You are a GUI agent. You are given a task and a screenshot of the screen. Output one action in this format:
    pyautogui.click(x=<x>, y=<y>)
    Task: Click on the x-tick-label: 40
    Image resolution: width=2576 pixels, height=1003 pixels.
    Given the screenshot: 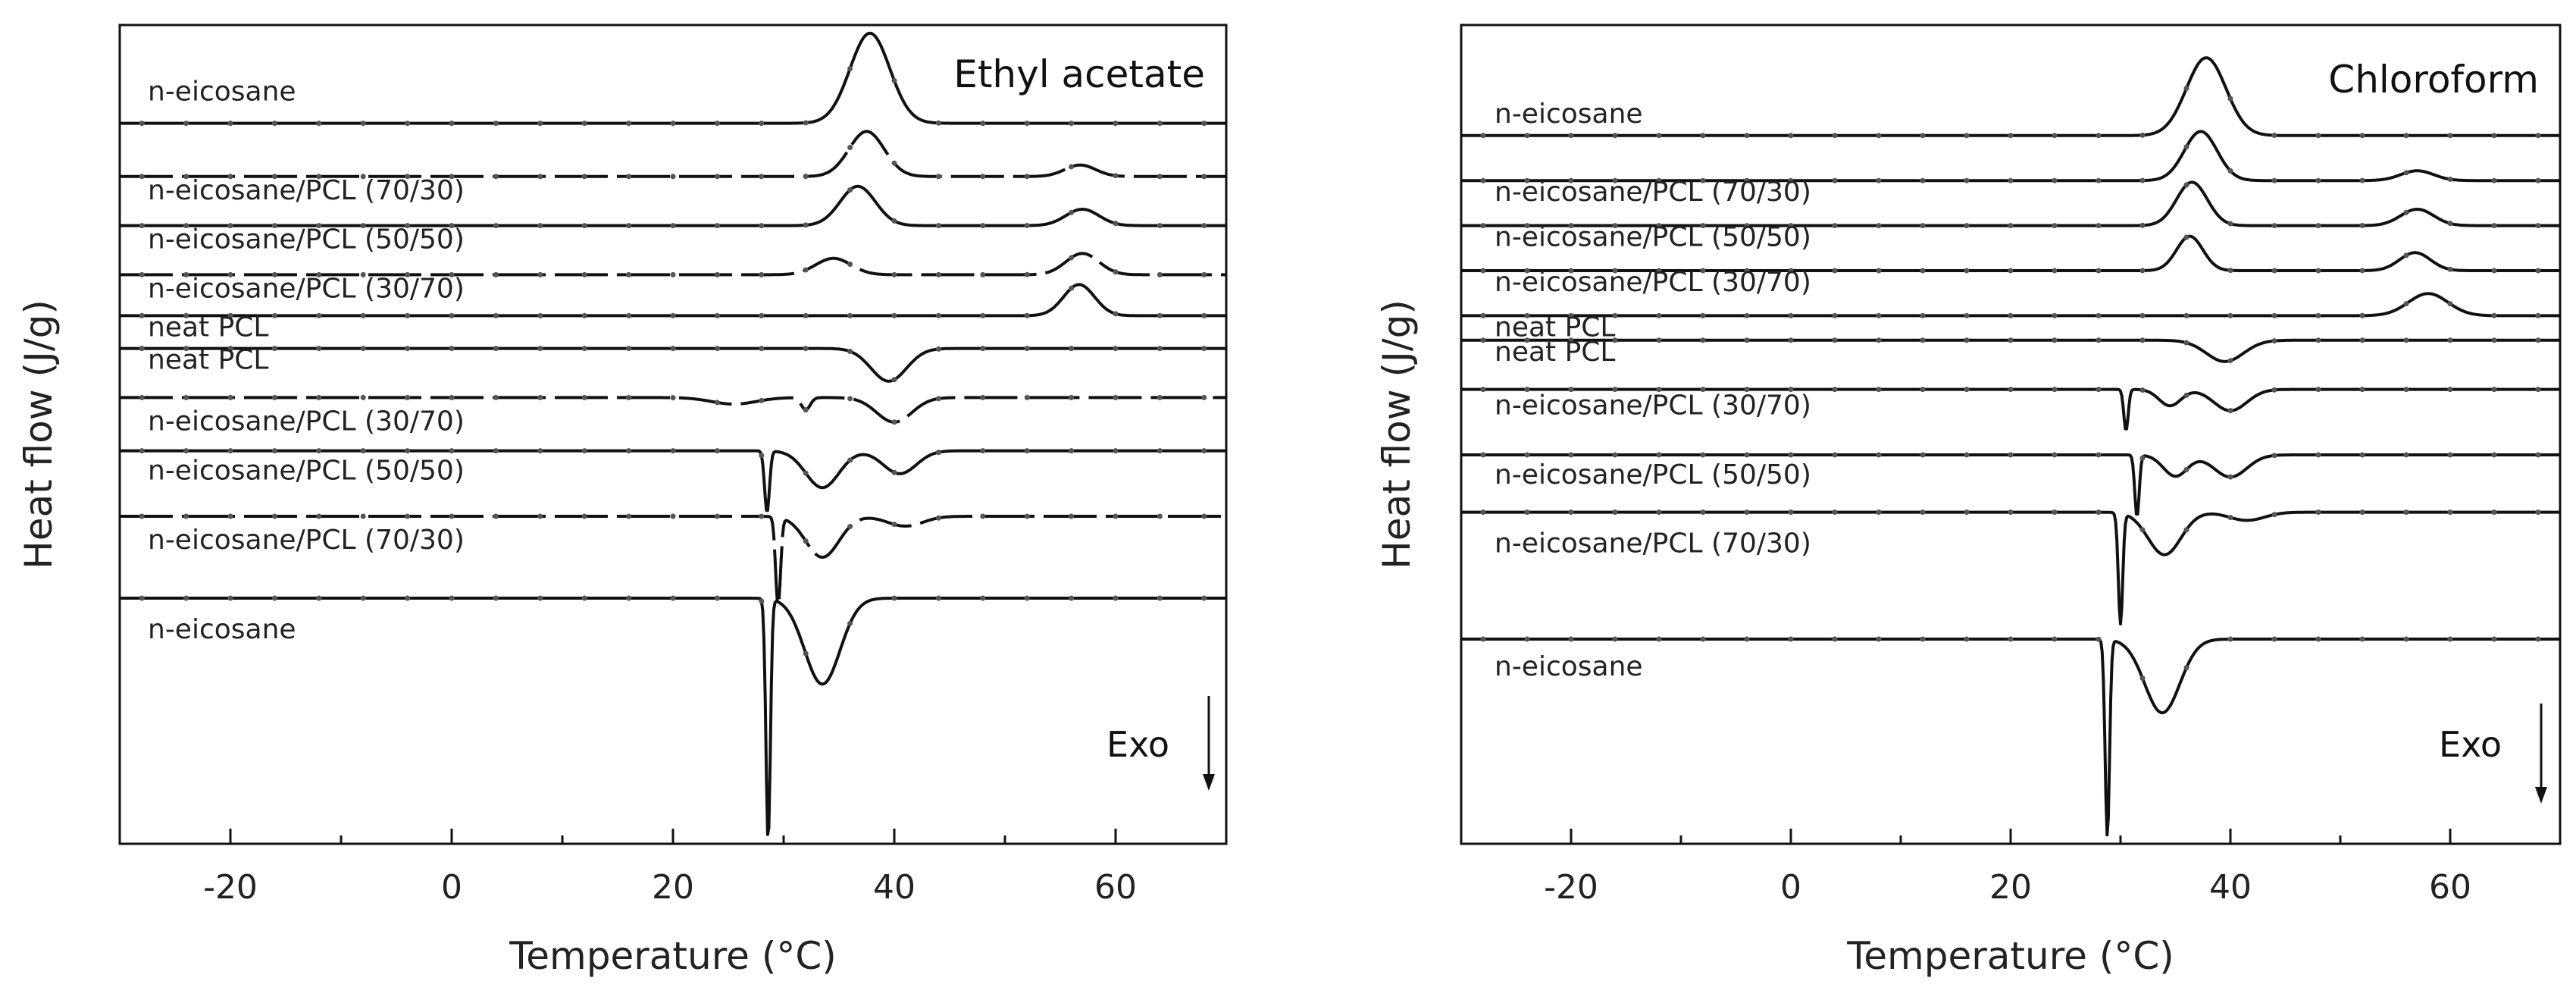 What is the action you would take?
    pyautogui.click(x=2231, y=887)
    